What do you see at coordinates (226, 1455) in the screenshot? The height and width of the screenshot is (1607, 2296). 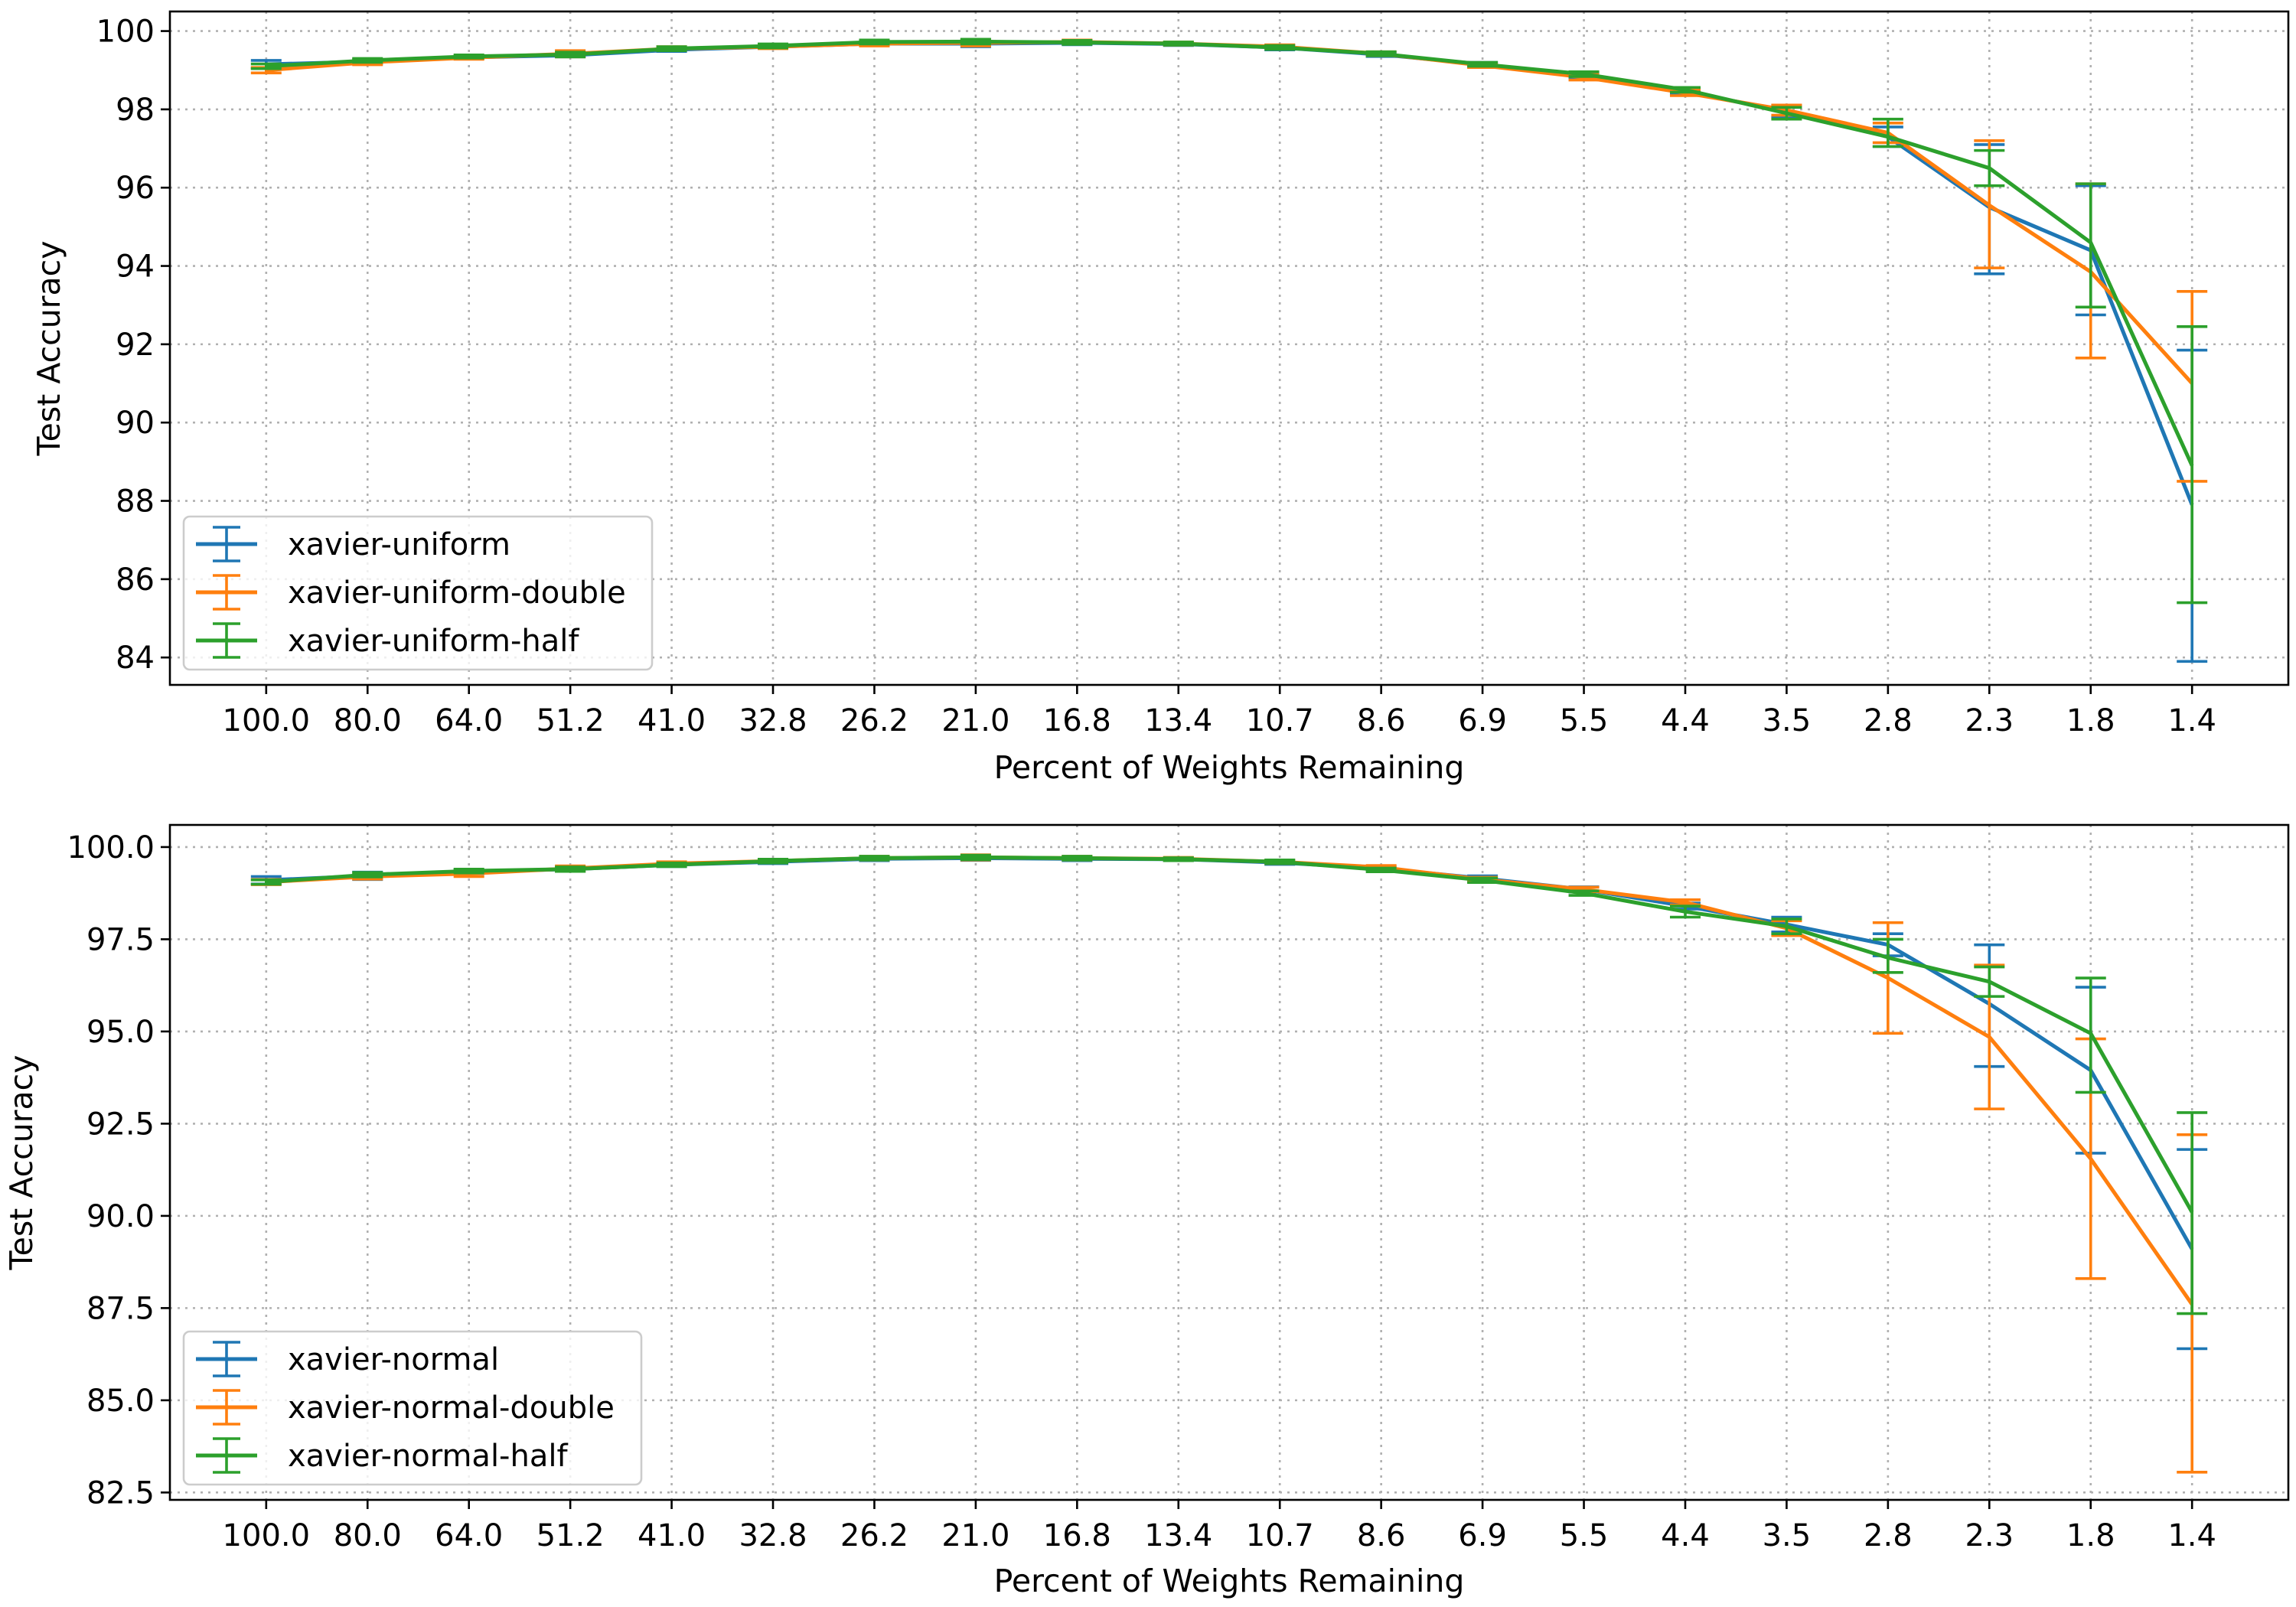 I see `legend-handle-xavier-normal-half` at bounding box center [226, 1455].